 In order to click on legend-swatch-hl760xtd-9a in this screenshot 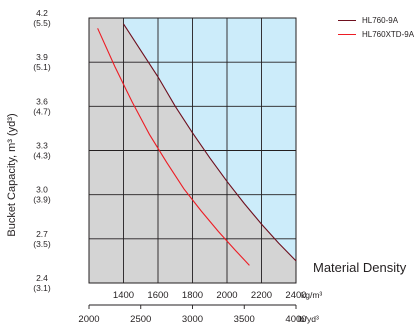, I will do `click(347, 34)`.